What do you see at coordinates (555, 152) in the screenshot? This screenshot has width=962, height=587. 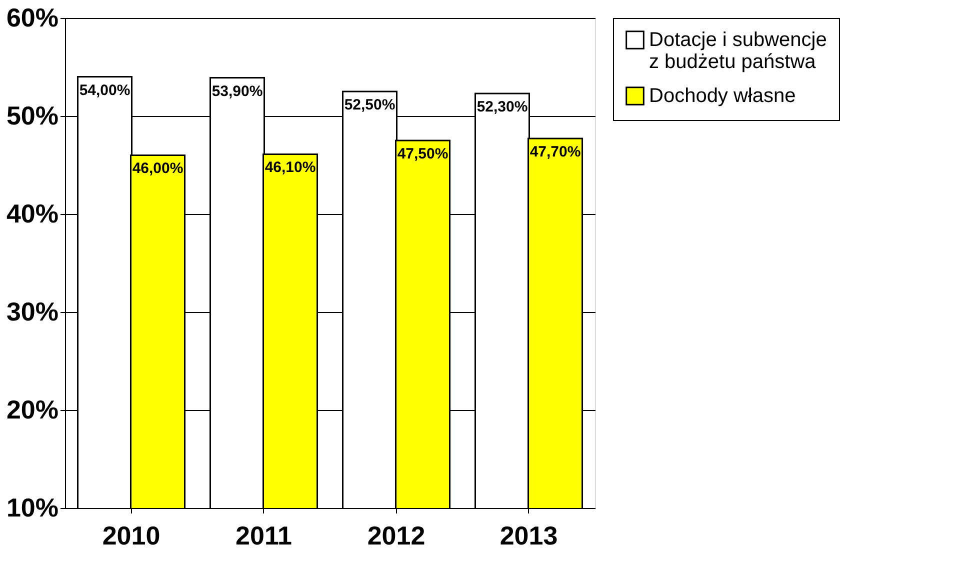 I see `data-label: 47,70%` at bounding box center [555, 152].